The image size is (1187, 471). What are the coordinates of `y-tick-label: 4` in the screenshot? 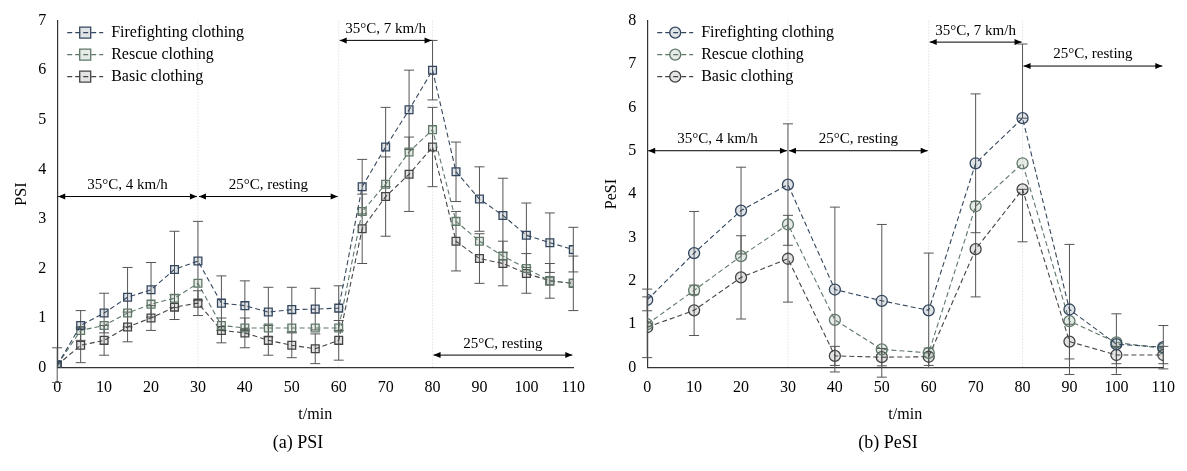 It's located at (632, 193).